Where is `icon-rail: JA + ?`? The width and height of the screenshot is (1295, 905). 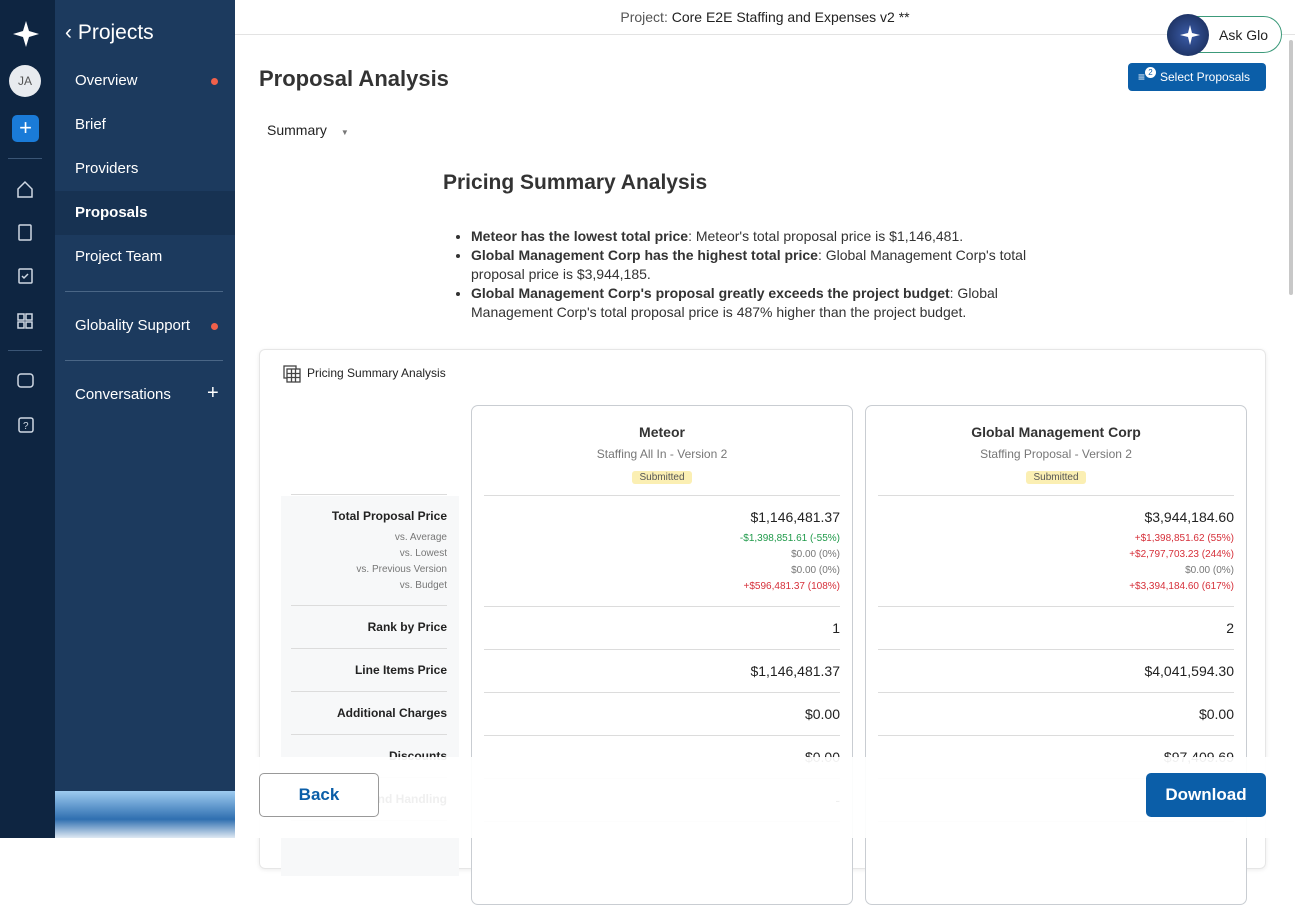
icon-rail: JA + ? is located at coordinates (27, 419).